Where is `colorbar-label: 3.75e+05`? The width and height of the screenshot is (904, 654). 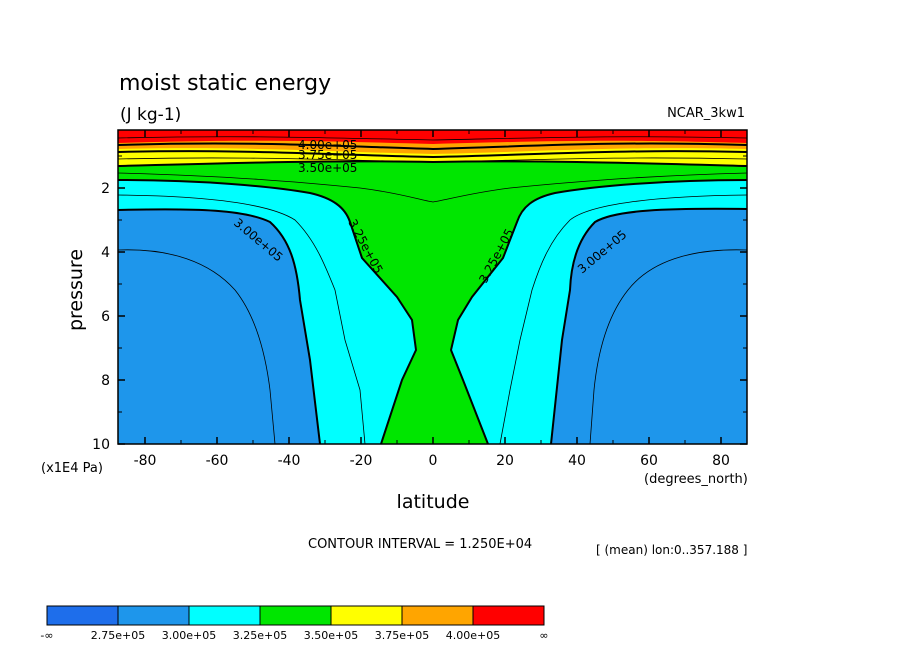 colorbar-label: 3.75e+05 is located at coordinates (402, 635).